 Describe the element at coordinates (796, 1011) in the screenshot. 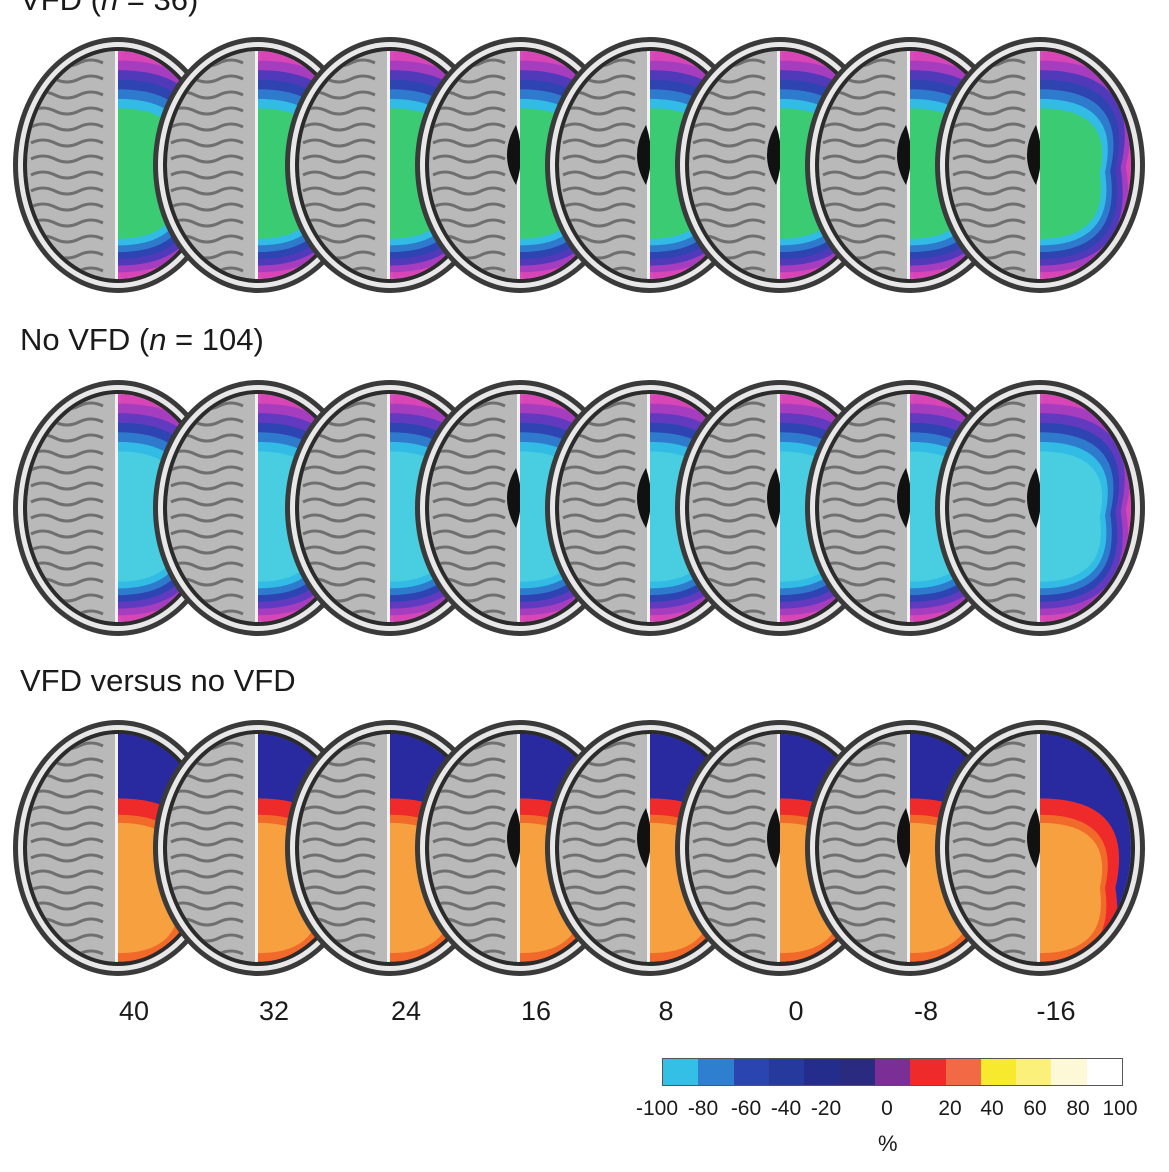

I see `slice-level-label: 0` at that location.